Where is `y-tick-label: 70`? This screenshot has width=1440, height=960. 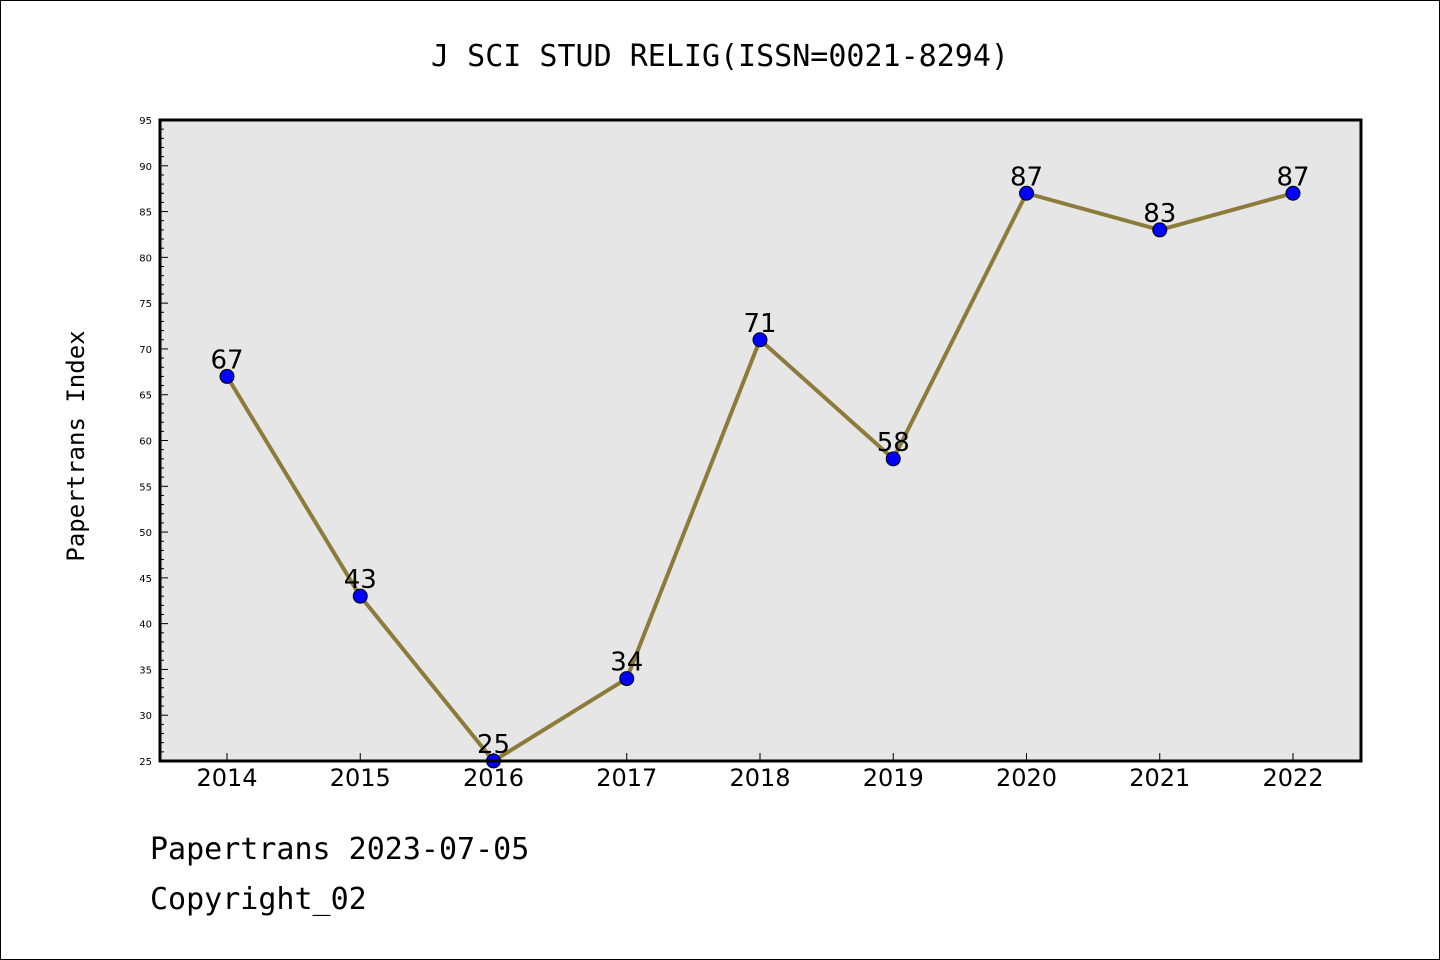
y-tick-label: 70 is located at coordinates (145, 350).